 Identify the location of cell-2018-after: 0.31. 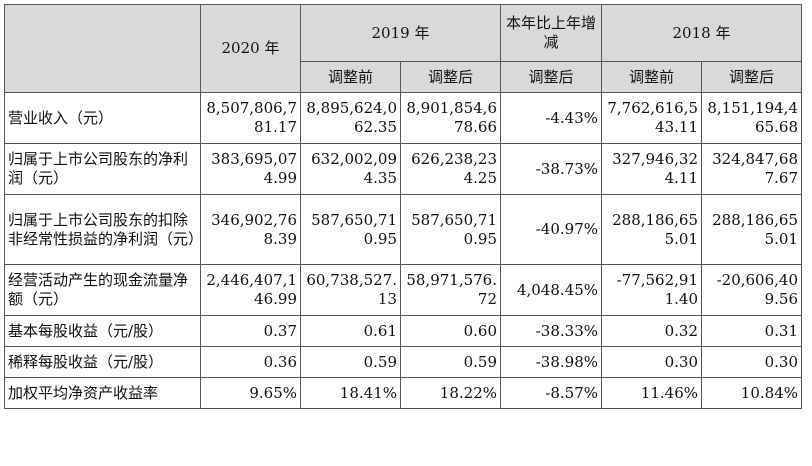
(751, 331).